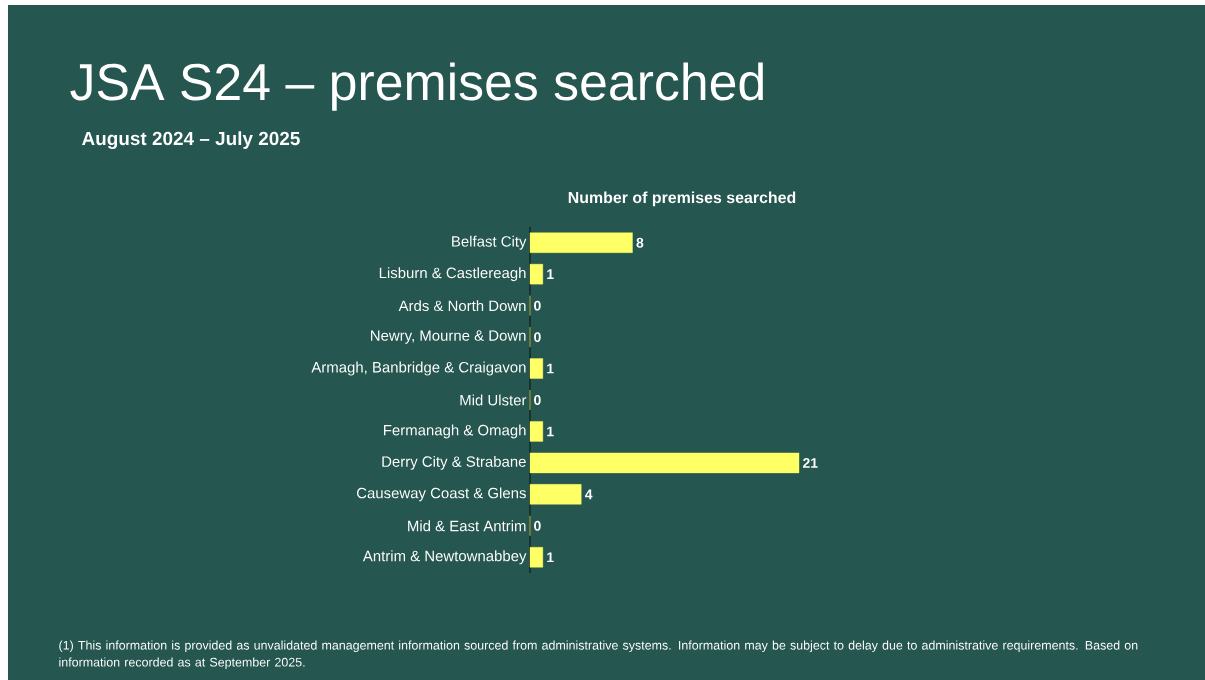 Image resolution: width=1205 pixels, height=680 pixels. What do you see at coordinates (467, 526) in the screenshot?
I see `y-tick-label: Mid & East Antrim` at bounding box center [467, 526].